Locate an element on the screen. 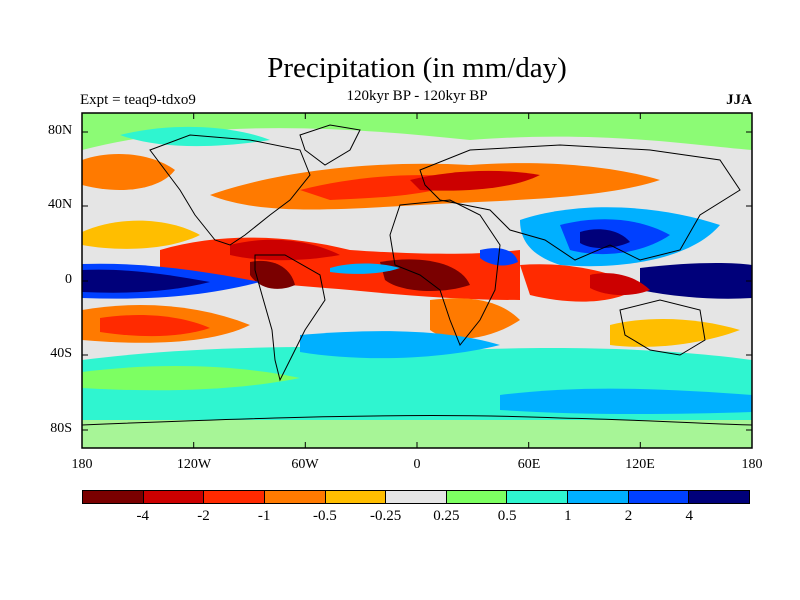 The width and height of the screenshot is (800, 600). field-westafrica-darkest is located at coordinates (425, 275).